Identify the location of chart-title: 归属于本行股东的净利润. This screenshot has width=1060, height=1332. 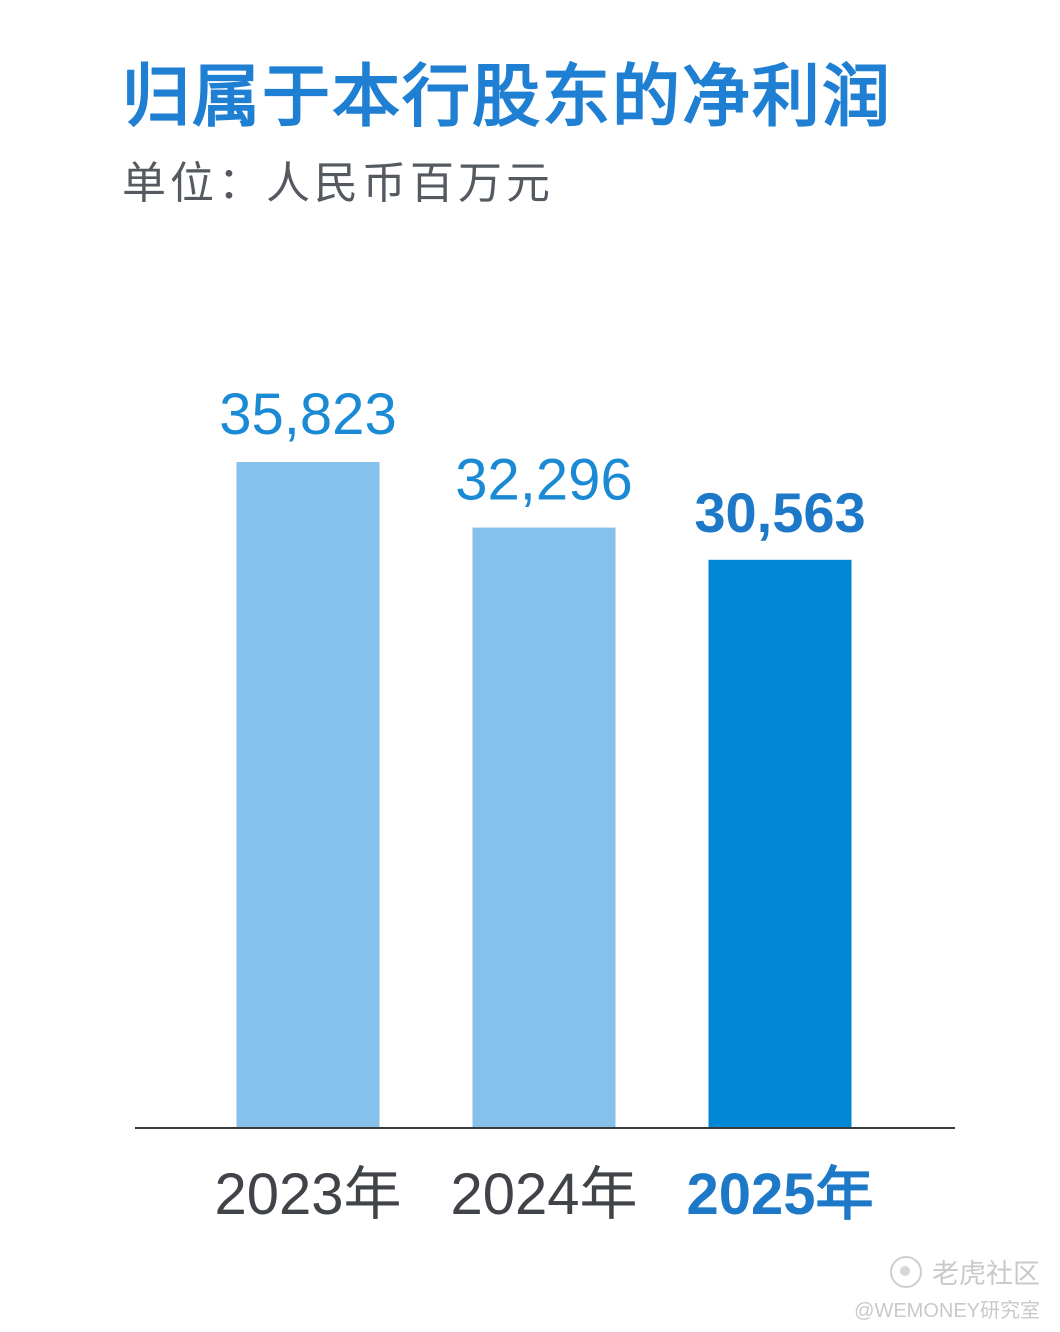
(507, 97).